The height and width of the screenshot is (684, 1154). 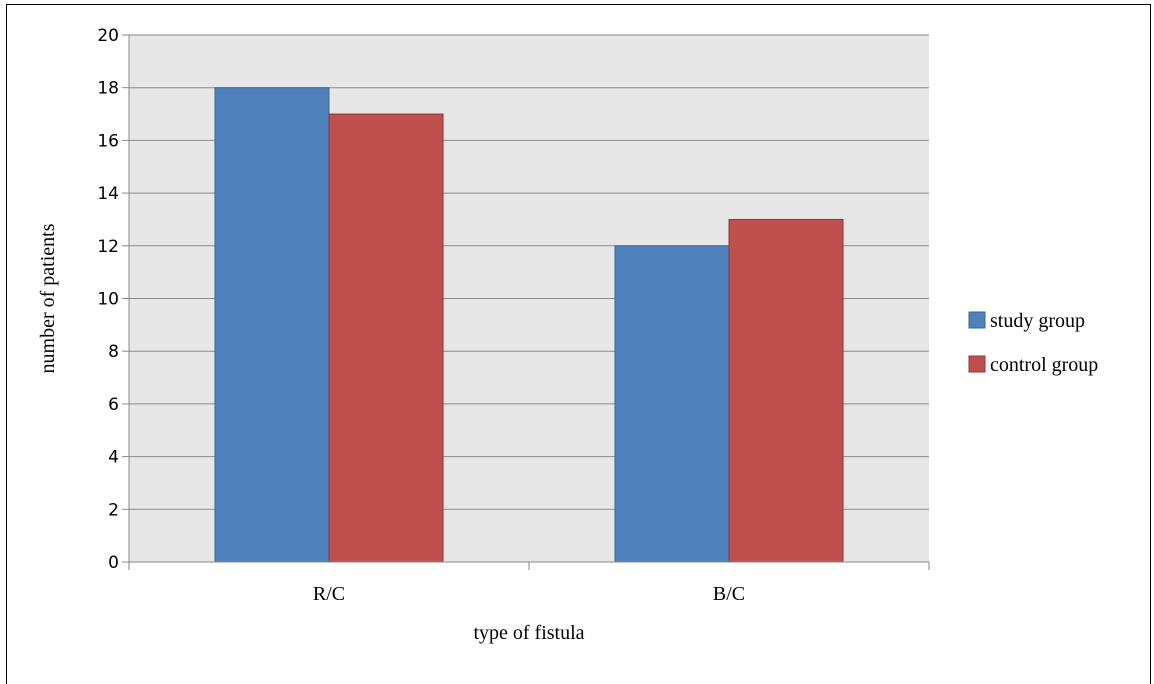 What do you see at coordinates (108, 141) in the screenshot?
I see `y-tick-label: 16` at bounding box center [108, 141].